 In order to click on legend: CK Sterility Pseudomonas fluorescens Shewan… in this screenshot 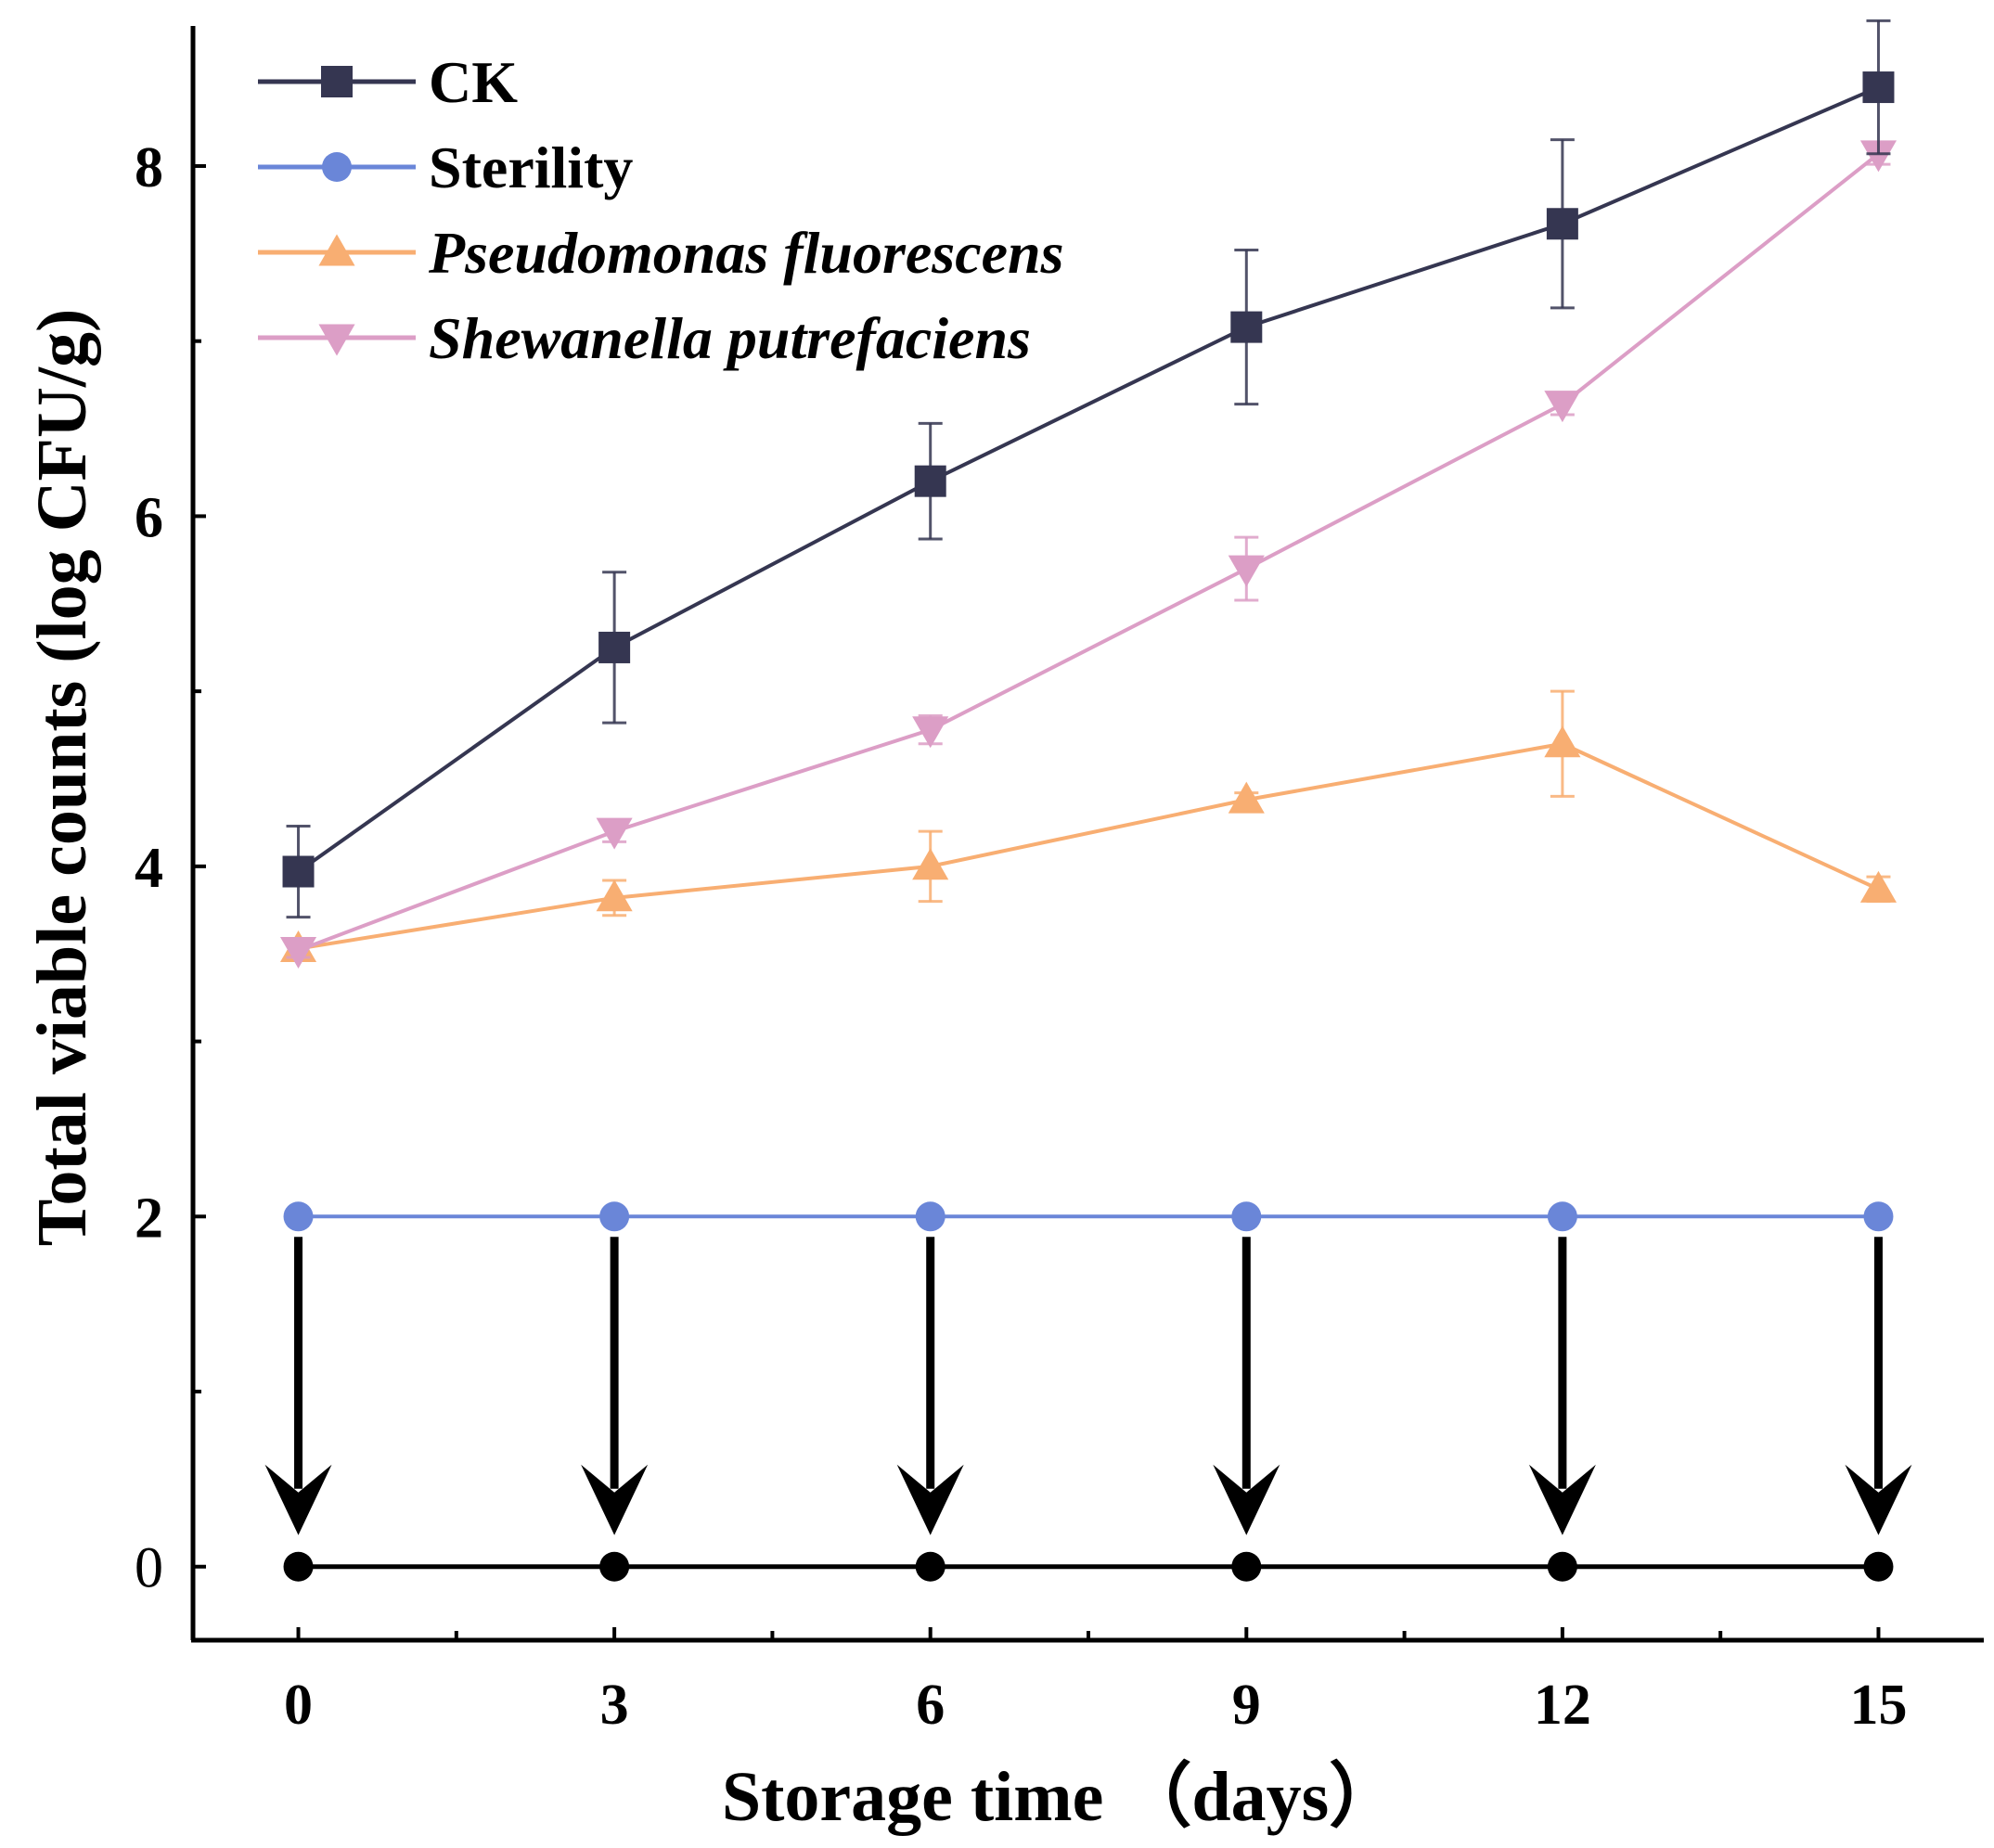, I will do `click(661, 210)`.